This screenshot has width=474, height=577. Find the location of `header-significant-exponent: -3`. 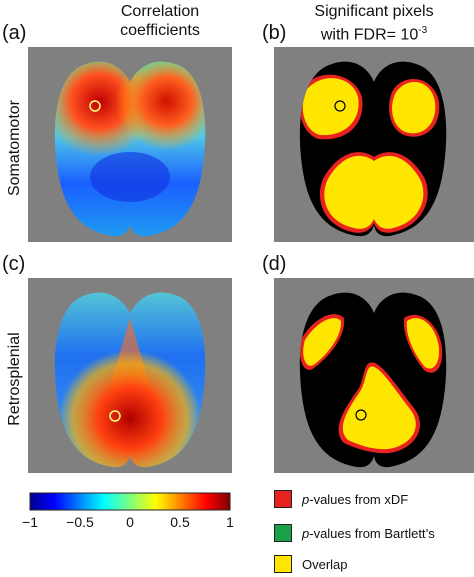

header-significant-exponent: -3 is located at coordinates (423, 30).